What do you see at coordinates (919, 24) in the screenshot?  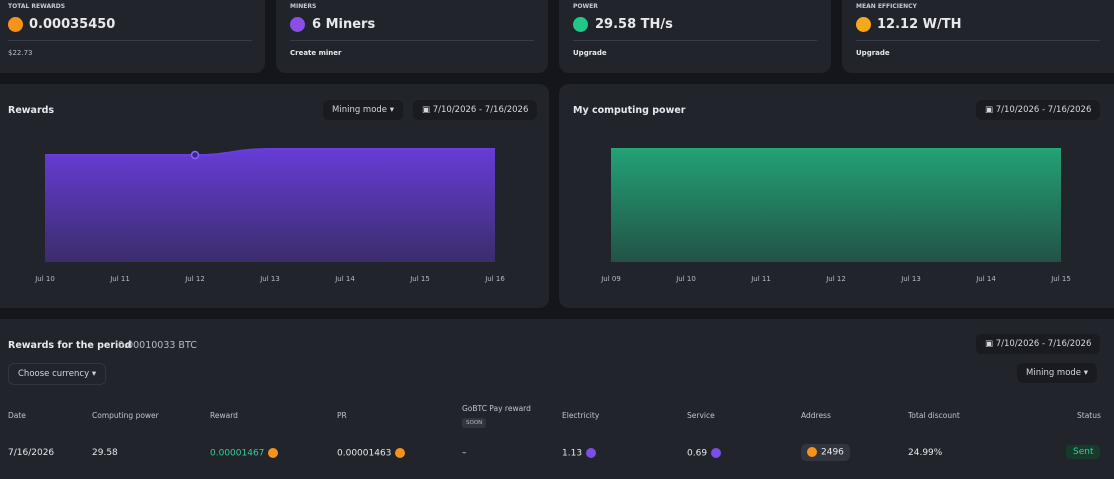 I see `card-value: 12.12 W/TH` at bounding box center [919, 24].